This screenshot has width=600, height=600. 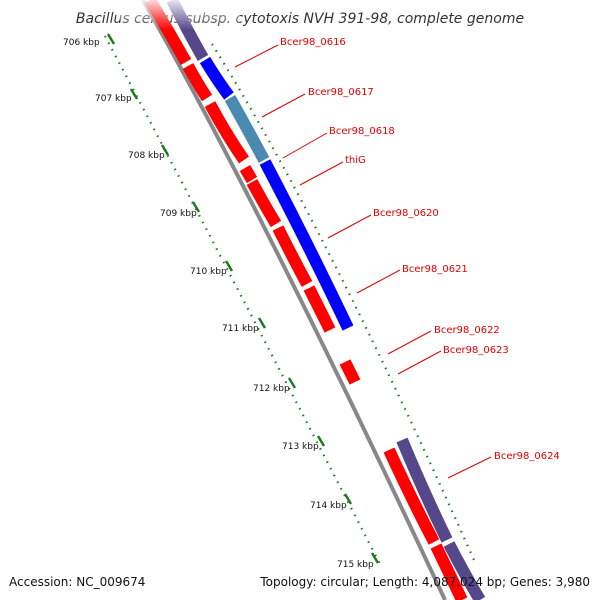 What do you see at coordinates (412, 279) in the screenshot?
I see `gene-label-group-5: Bcer98_0621` at bounding box center [412, 279].